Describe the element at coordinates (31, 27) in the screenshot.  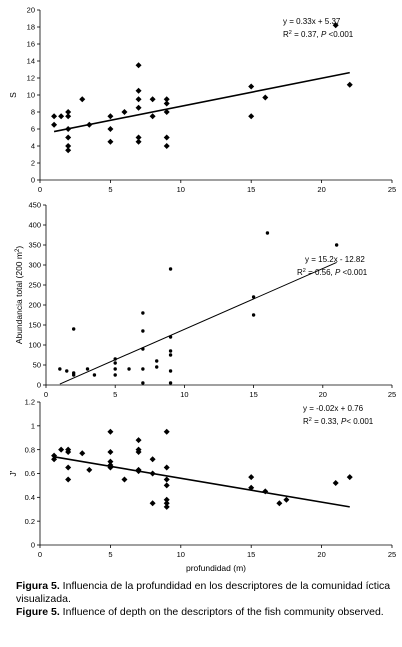
I see `y-tick-label: 18` at that location.